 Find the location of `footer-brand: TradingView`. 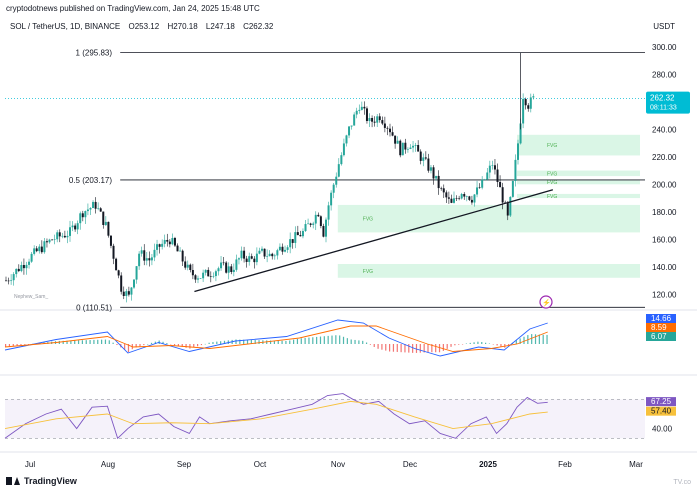

footer-brand: TradingView is located at coordinates (41, 481).